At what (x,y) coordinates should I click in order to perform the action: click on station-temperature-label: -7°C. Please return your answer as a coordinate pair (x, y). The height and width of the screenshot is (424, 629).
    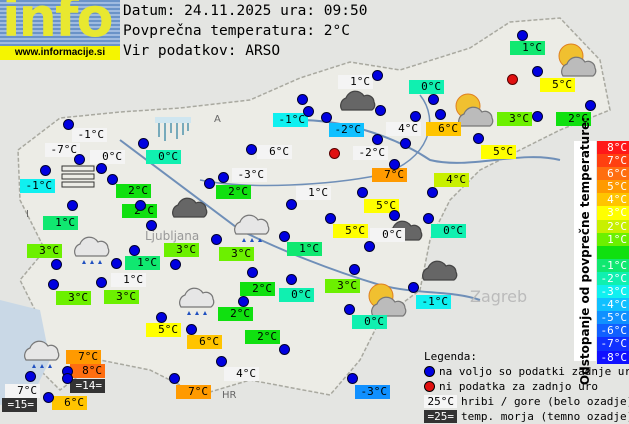
    Looking at the image, I should click on (62, 150).